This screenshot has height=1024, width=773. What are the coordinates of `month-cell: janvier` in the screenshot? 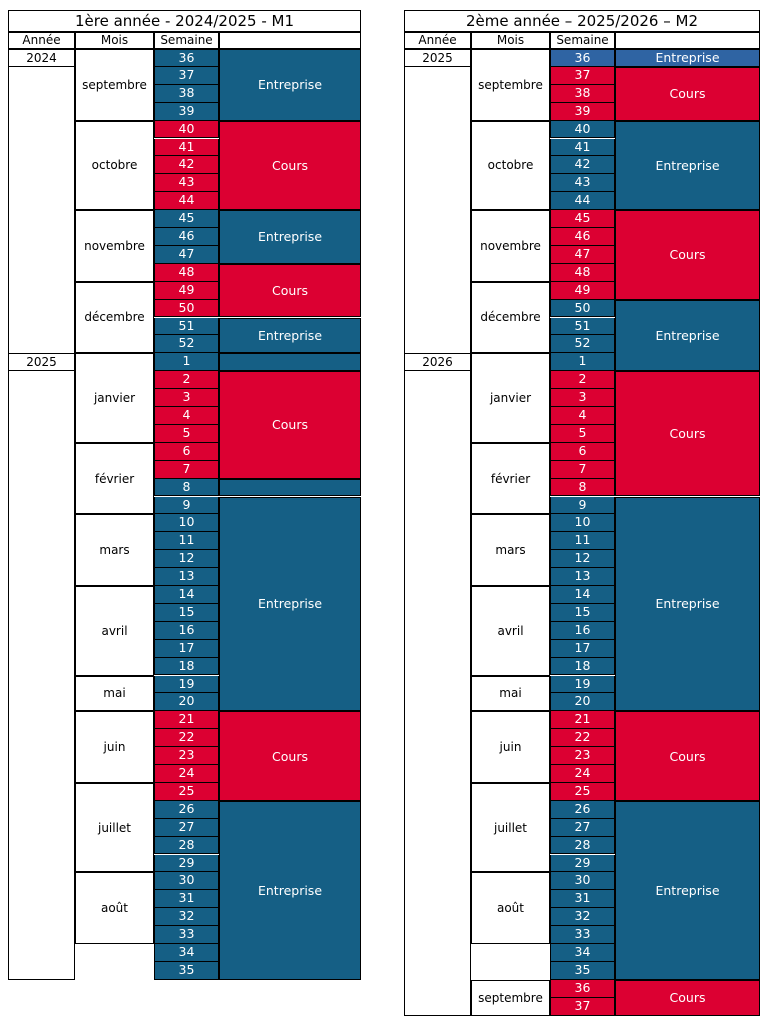 It's located at (510, 398).